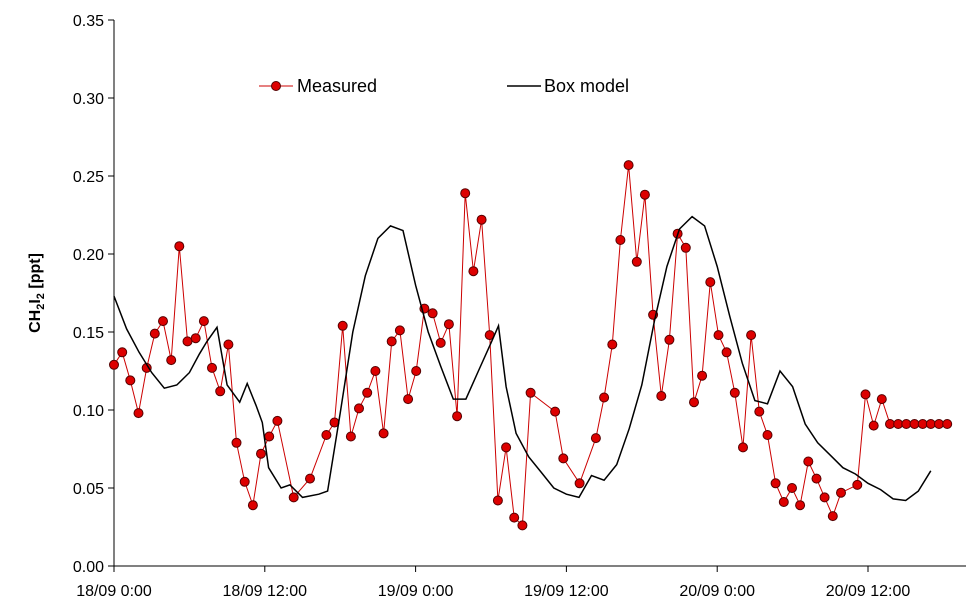  I want to click on legend-marker-measured, so click(276, 86).